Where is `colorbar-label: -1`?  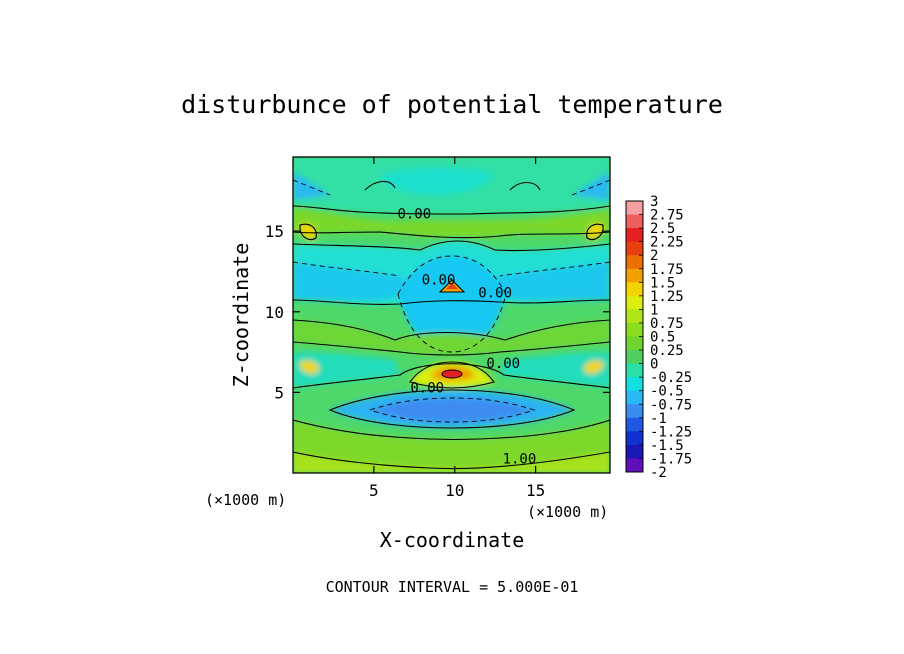 colorbar-label: -1 is located at coordinates (658, 419).